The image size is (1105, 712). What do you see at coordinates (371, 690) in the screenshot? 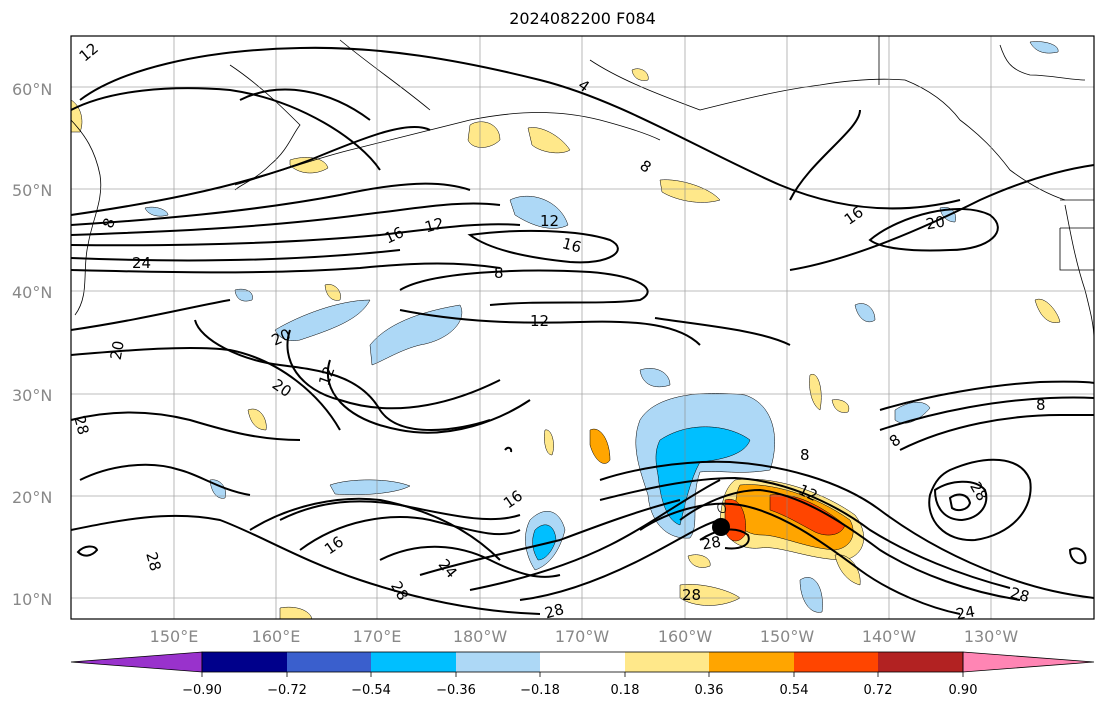
I see `colorbar-tick-label: −0.54` at bounding box center [371, 690].